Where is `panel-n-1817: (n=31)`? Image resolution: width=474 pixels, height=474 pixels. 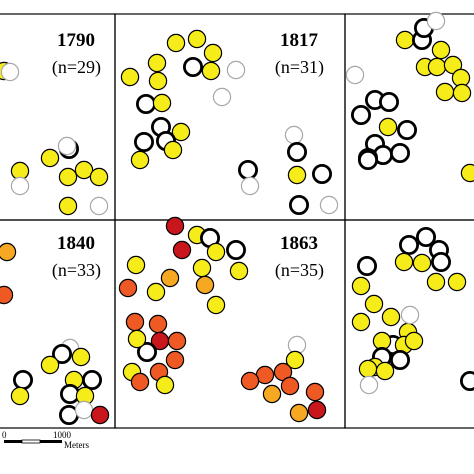
panel-n-1817: (n=31) is located at coordinates (299, 67).